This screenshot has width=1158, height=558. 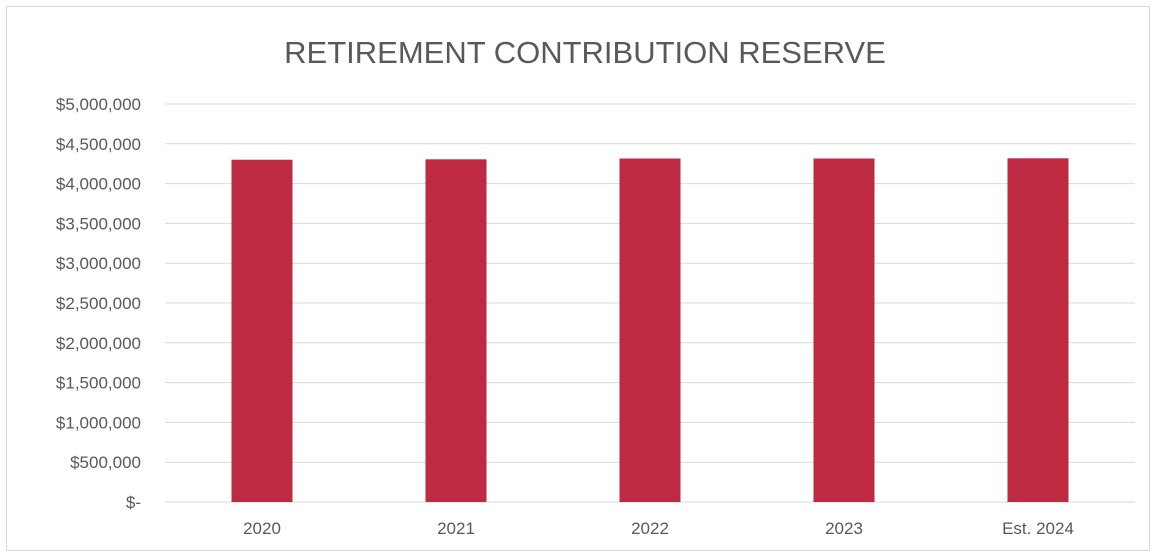 I want to click on y-tick-label: $2,500,000, so click(x=98, y=303).